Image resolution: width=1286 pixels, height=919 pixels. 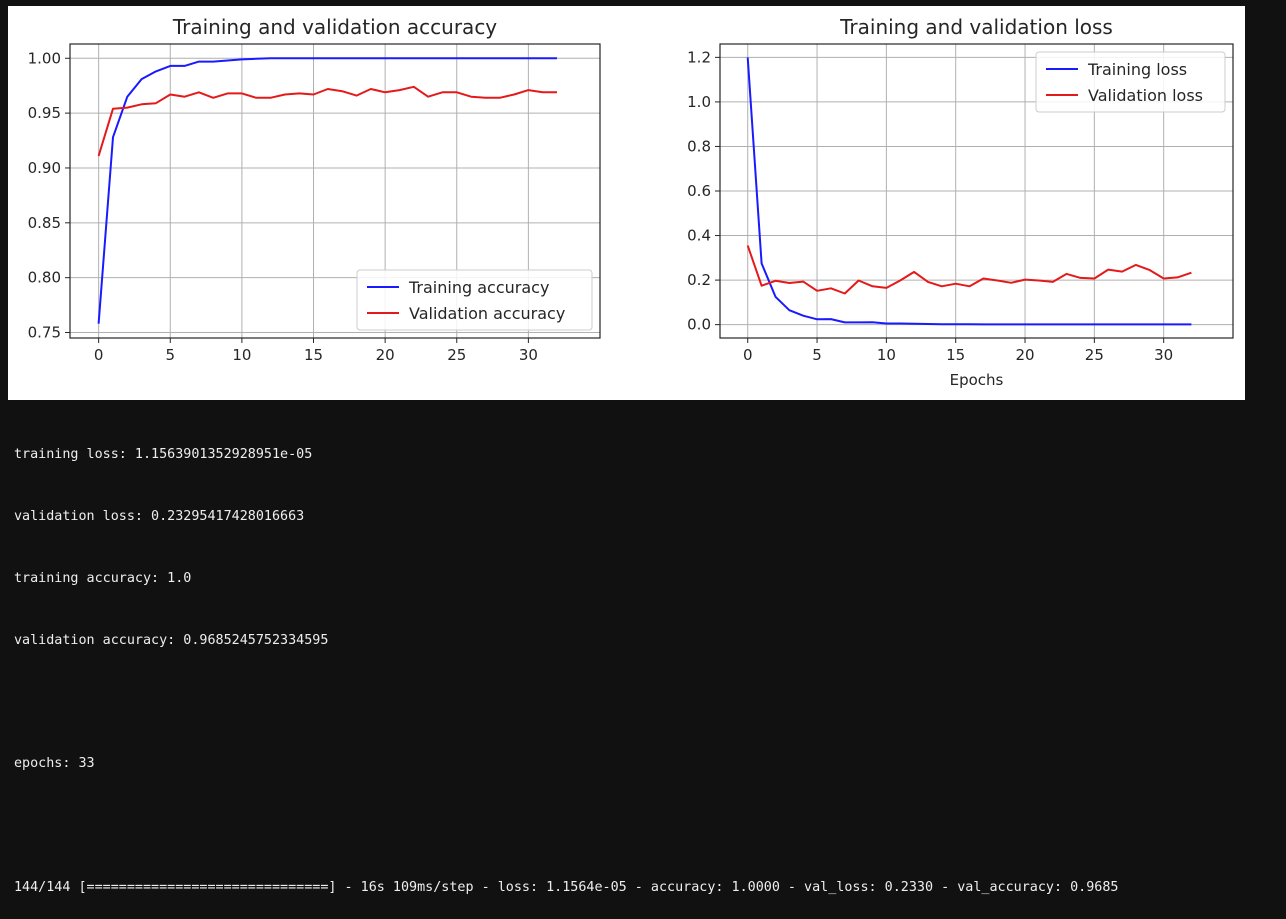 I want to click on y-tick-label: 1.0, so click(x=699, y=102).